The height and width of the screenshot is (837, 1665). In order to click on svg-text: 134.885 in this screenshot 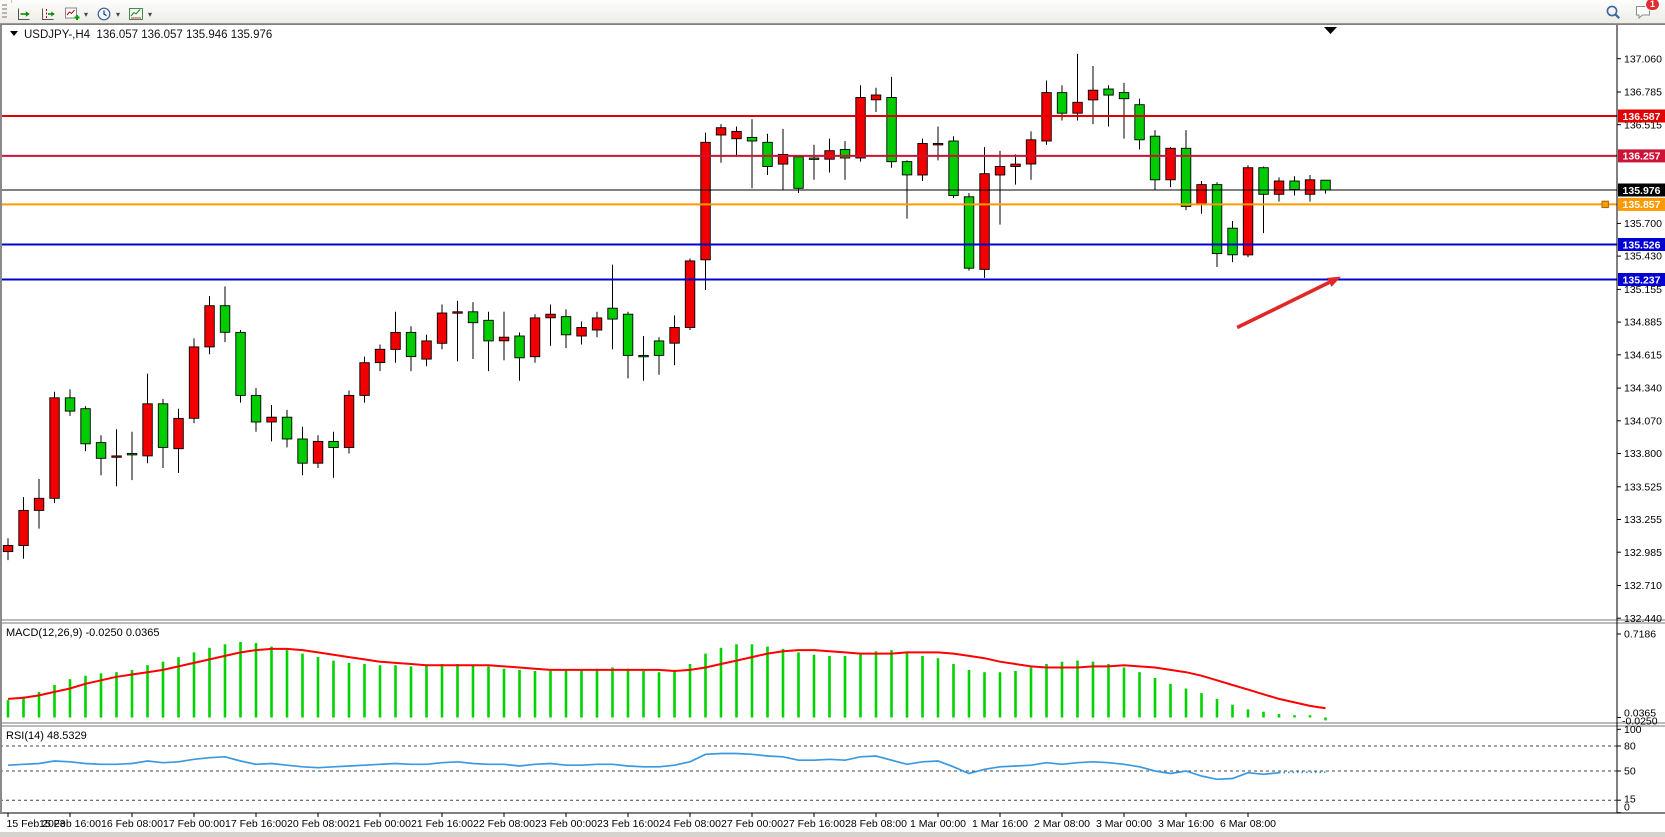, I will do `click(1643, 323)`.